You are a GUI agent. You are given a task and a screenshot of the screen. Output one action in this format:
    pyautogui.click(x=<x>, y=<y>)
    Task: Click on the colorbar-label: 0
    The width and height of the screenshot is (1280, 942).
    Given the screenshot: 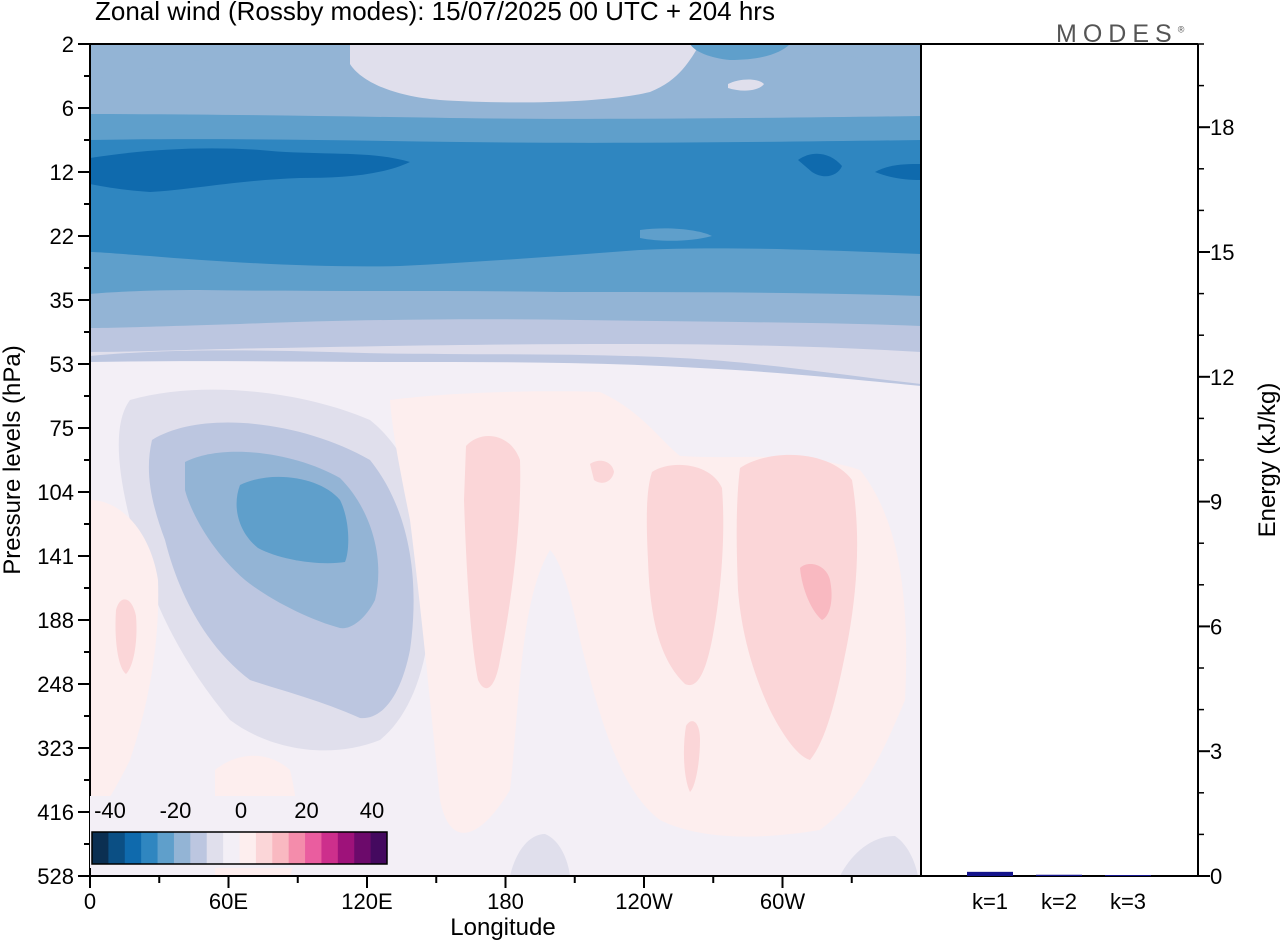 What is the action you would take?
    pyautogui.click(x=241, y=810)
    